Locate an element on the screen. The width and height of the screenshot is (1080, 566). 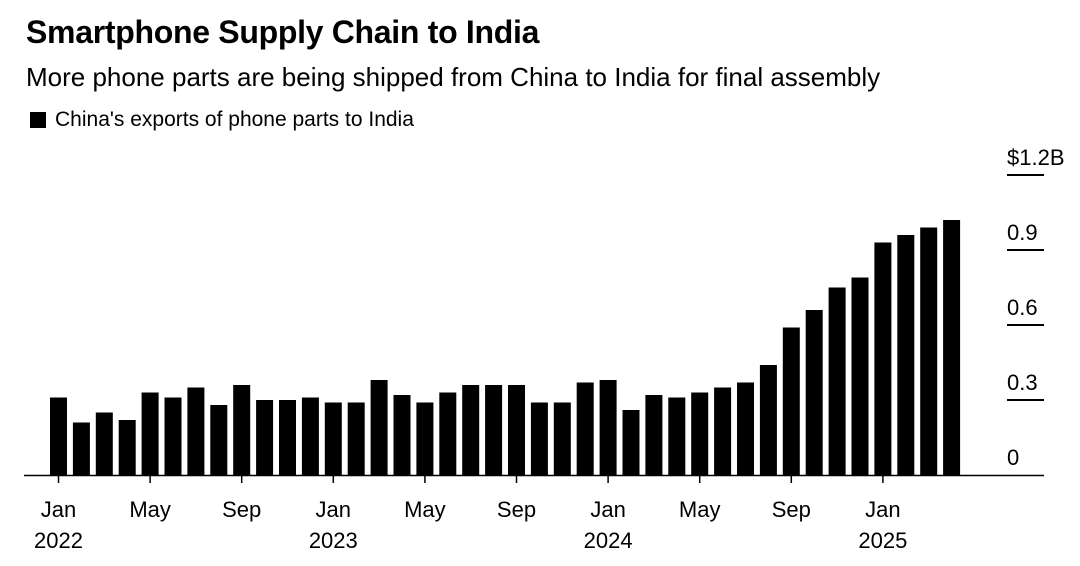
y-tick-label: $1.2B is located at coordinates (1036, 157).